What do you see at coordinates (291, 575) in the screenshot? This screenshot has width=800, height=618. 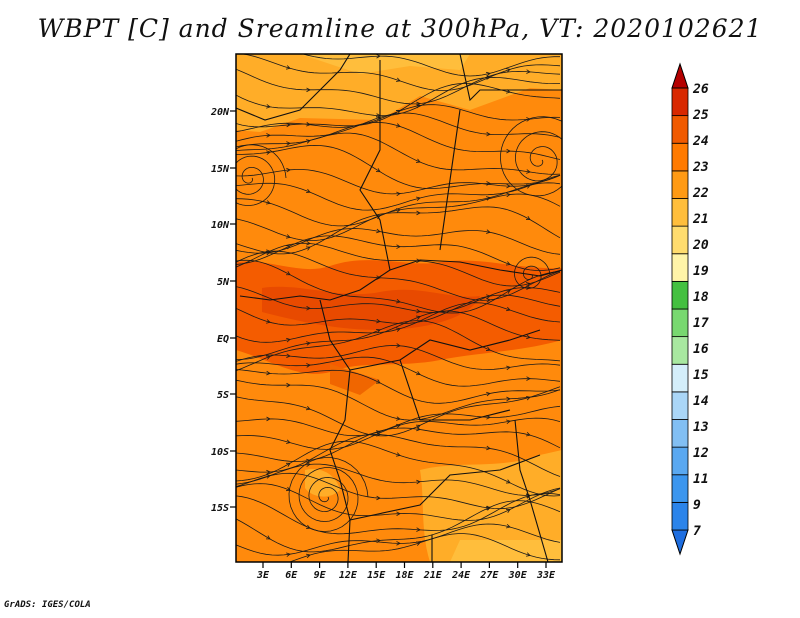 I see `lon-tick-label: 6E` at bounding box center [291, 575].